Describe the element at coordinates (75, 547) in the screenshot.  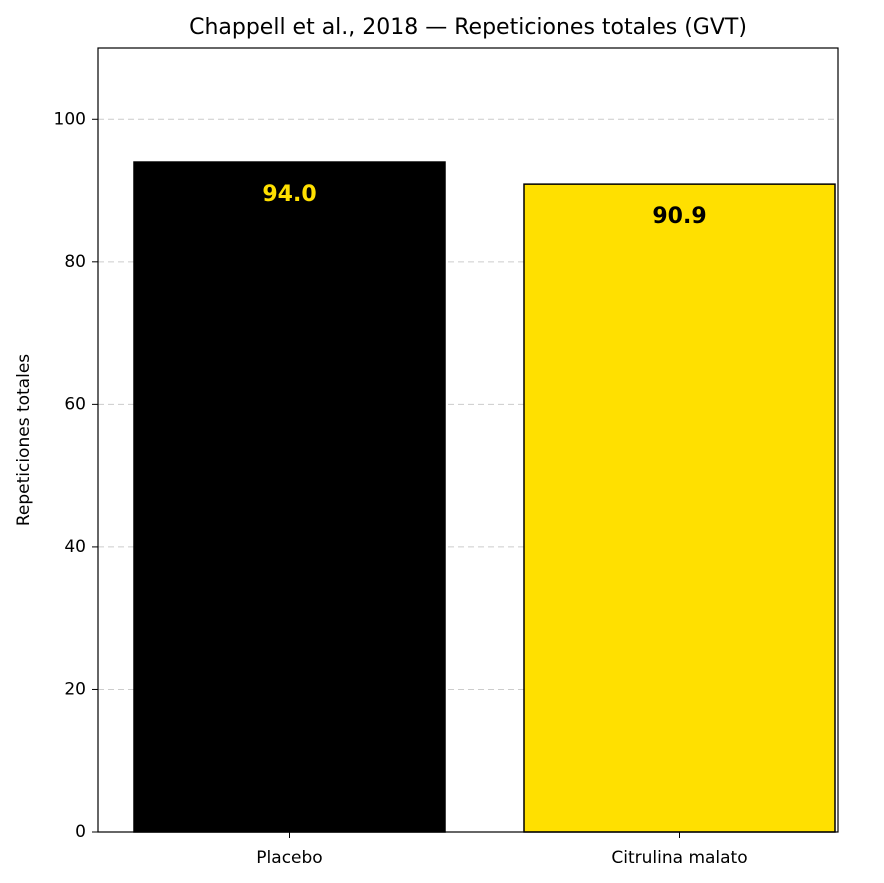
I see `y-tick-label: 40` at that location.